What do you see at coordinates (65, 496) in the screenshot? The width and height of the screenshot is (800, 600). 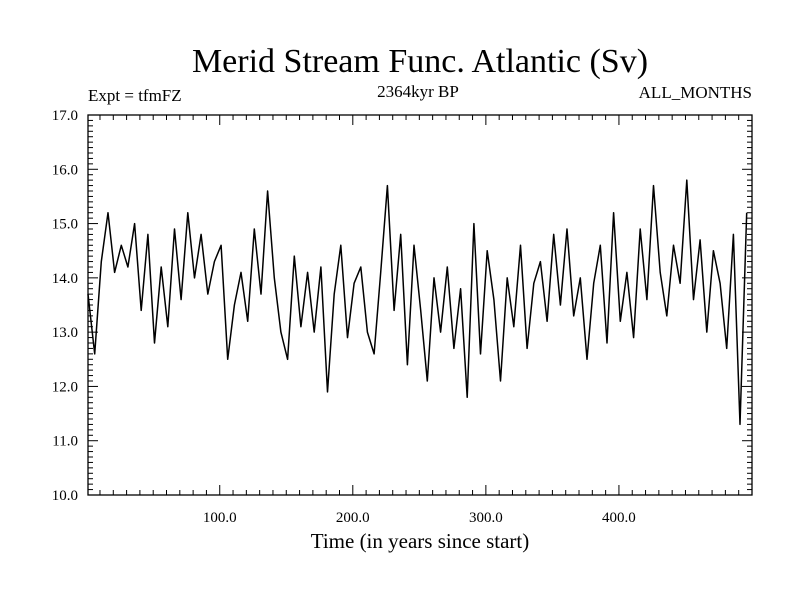 I see `y-tick-label: 10.0` at bounding box center [65, 496].